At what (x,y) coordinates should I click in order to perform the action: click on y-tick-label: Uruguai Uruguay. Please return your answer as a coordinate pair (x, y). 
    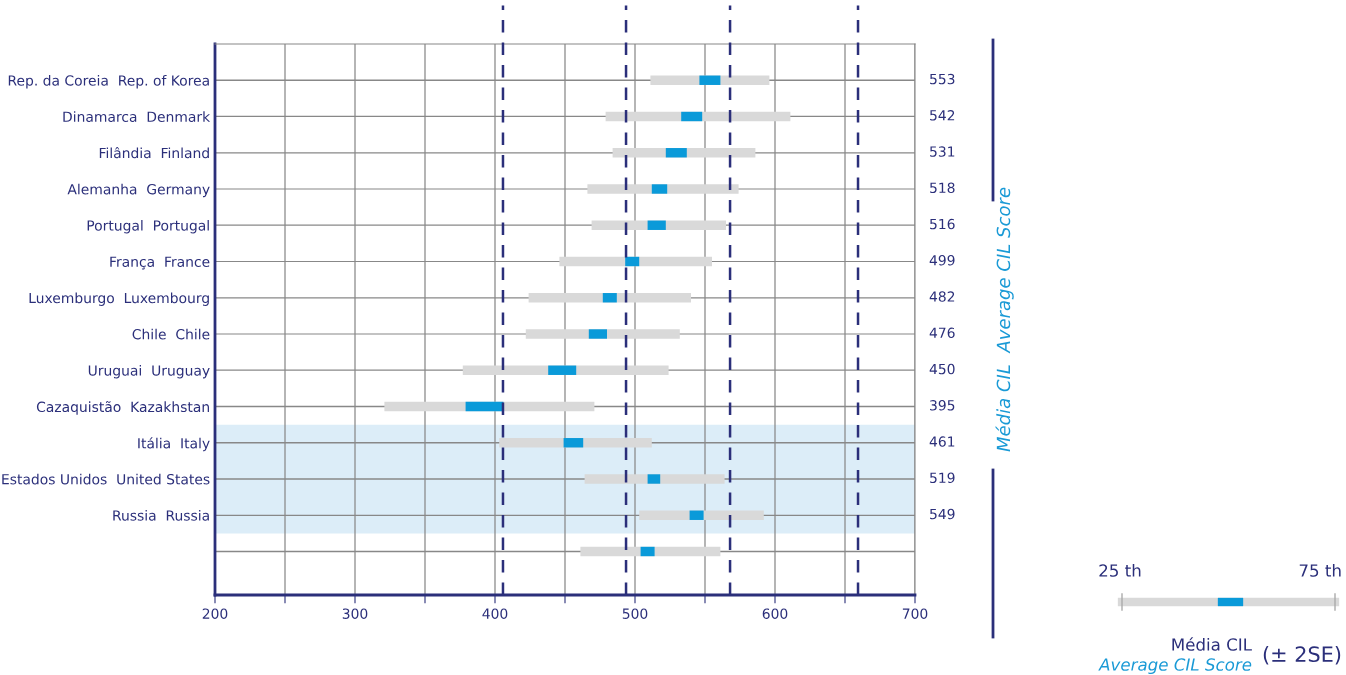
    Looking at the image, I should click on (149, 371).